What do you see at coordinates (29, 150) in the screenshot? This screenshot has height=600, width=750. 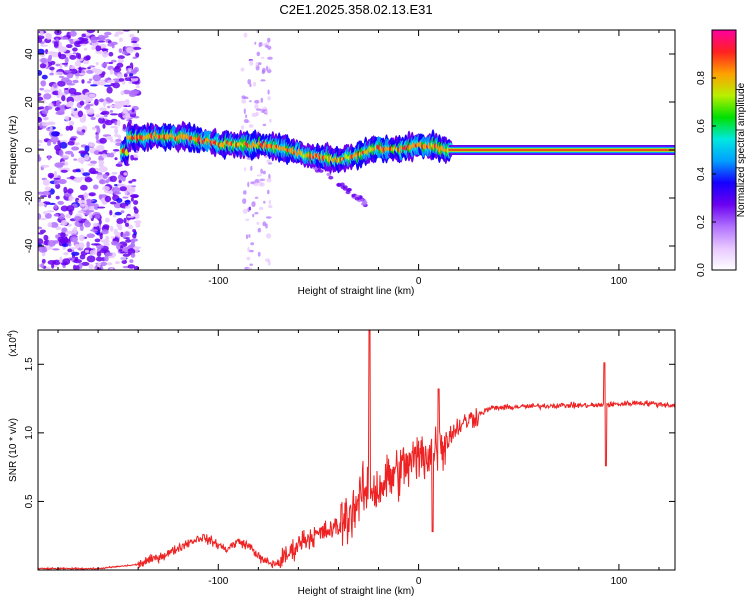 I see `y-tick-label: 0` at bounding box center [29, 150].